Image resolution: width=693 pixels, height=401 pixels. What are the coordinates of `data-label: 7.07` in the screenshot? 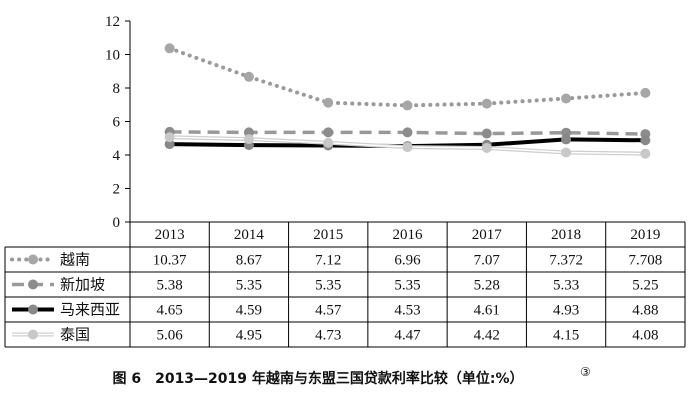 It's located at (487, 261).